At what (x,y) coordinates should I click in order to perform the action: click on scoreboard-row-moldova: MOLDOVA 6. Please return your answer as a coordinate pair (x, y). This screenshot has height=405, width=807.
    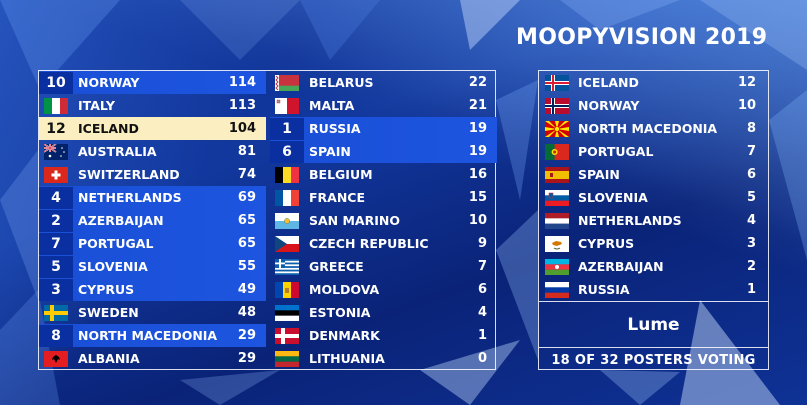
    Looking at the image, I should click on (383, 289).